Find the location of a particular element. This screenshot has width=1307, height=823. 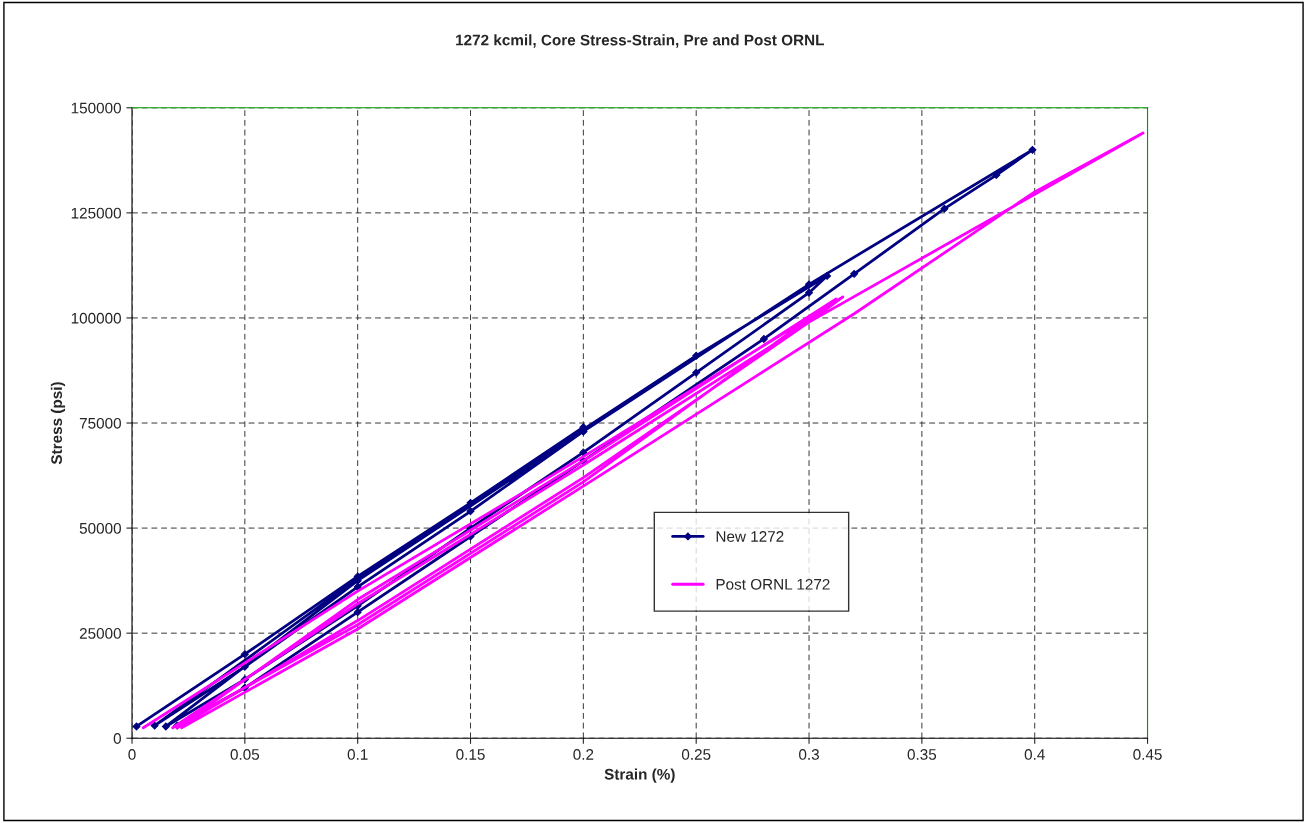

x-tick-label: 0.05 is located at coordinates (245, 754).